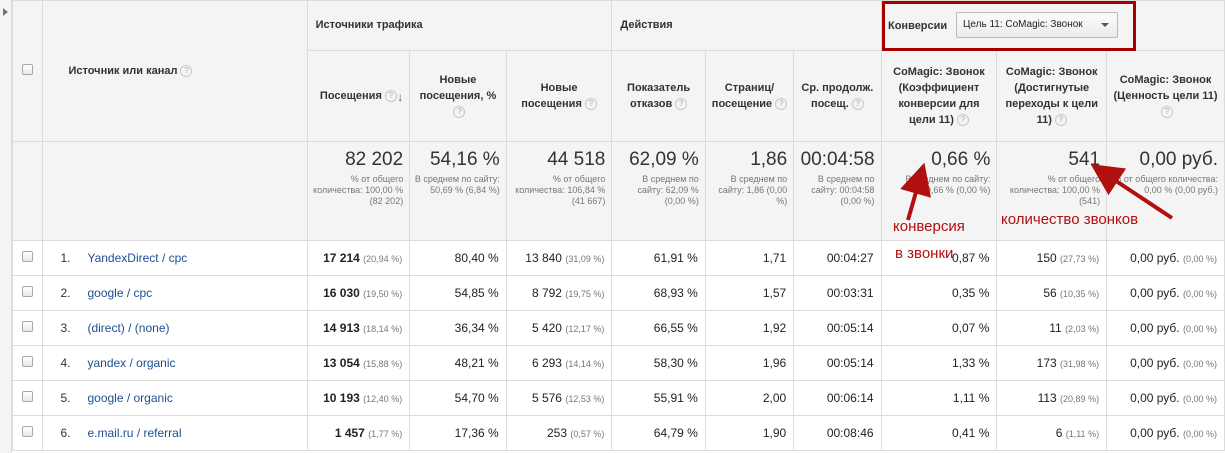 The width and height of the screenshot is (1225, 453). Describe the element at coordinates (458, 433) in the screenshot. I see `cell-new-sessions-pct: 17,36 %` at that location.